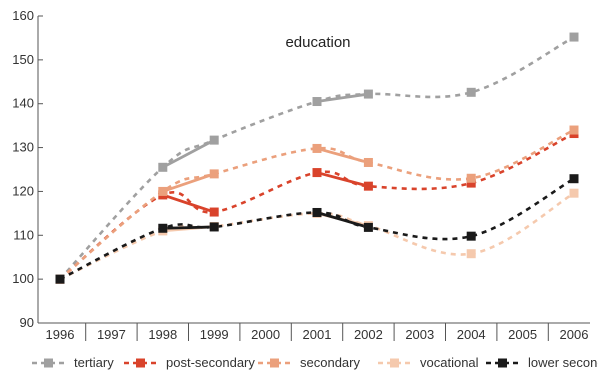 The height and width of the screenshot is (379, 598). Describe the element at coordinates (27, 322) in the screenshot. I see `y-tick-label: 90` at that location.